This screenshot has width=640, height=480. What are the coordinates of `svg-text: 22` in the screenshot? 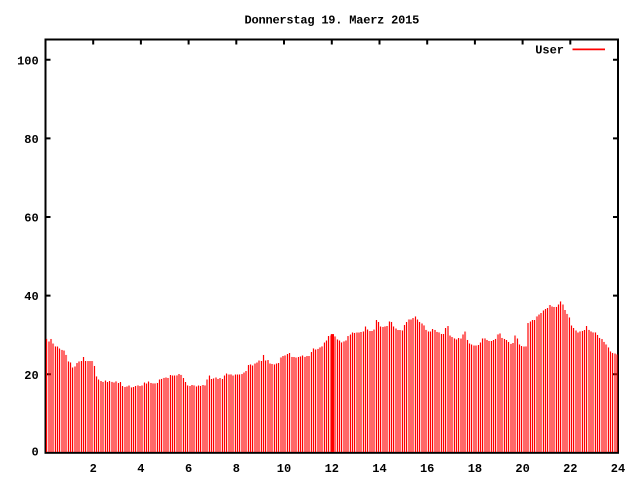 It's located at (570, 469).